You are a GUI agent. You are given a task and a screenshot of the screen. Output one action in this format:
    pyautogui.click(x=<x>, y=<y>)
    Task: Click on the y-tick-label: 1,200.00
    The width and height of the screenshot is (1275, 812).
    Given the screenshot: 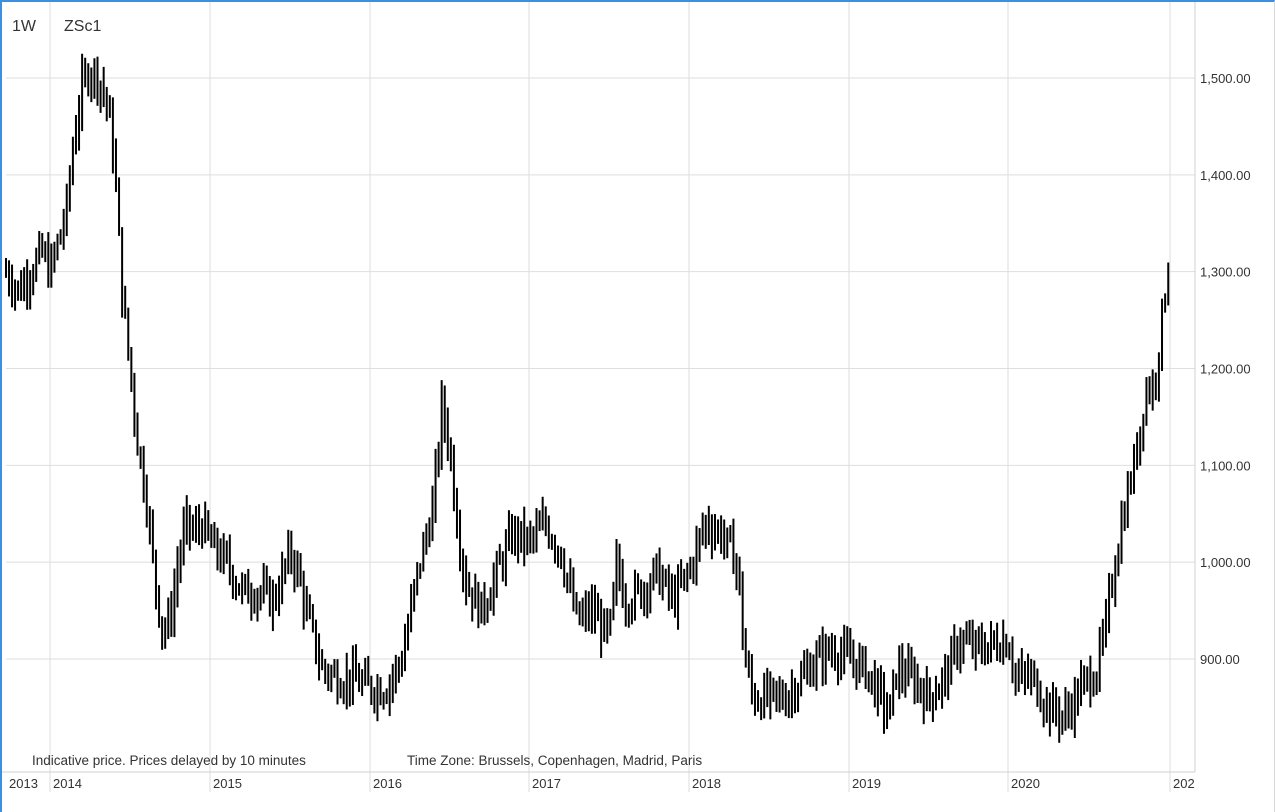 What is the action you would take?
    pyautogui.click(x=1225, y=369)
    